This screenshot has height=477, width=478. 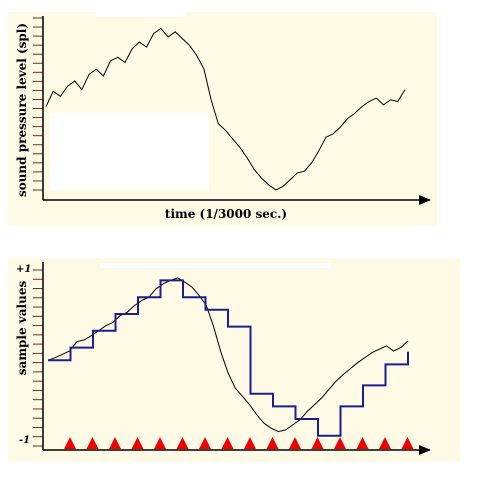 What do you see at coordinates (226, 214) in the screenshot?
I see `chart-1-x-axis-label: time (1/3000 sec.)` at bounding box center [226, 214].